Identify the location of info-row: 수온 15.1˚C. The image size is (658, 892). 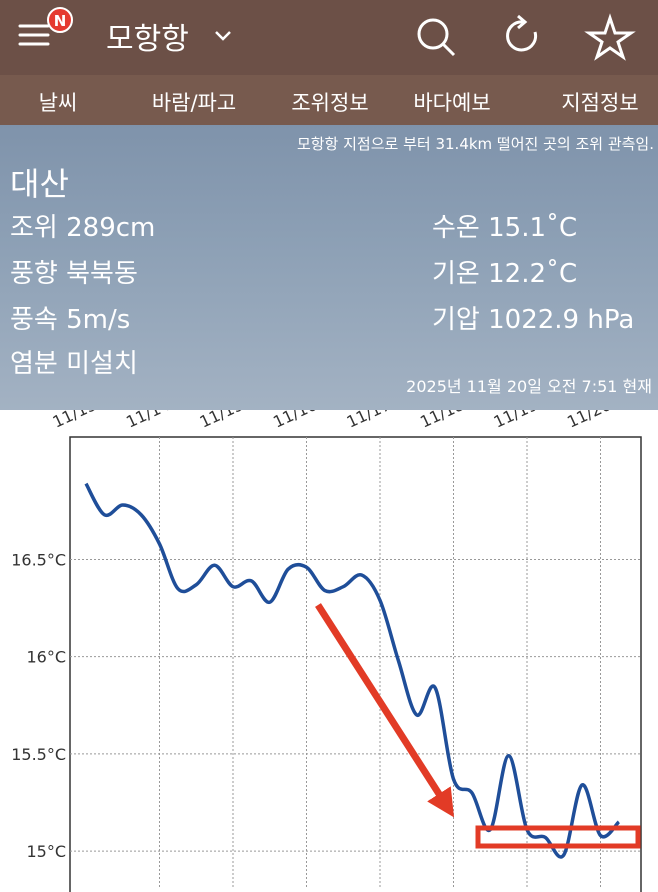
(505, 228).